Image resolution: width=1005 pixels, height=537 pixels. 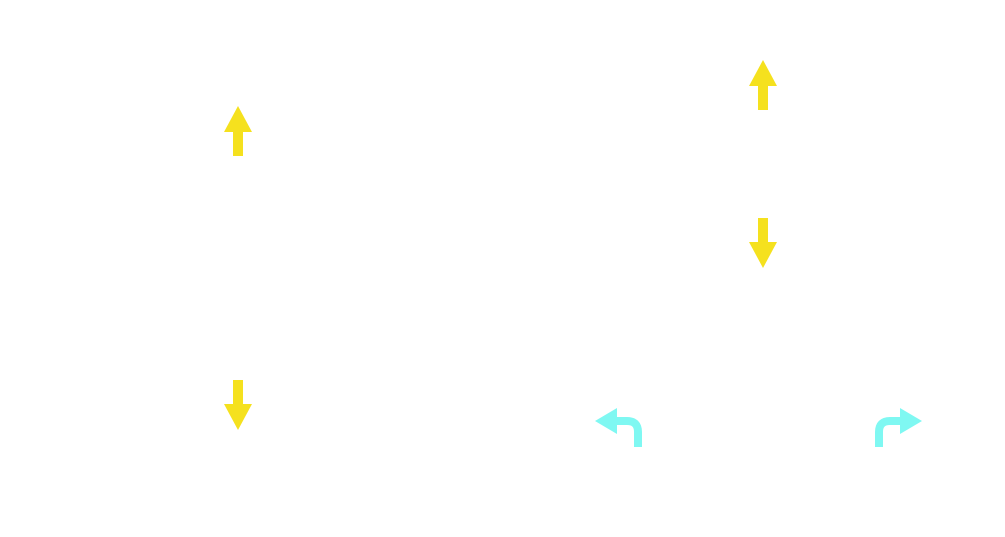 I want to click on left-up-button, so click(x=238, y=131).